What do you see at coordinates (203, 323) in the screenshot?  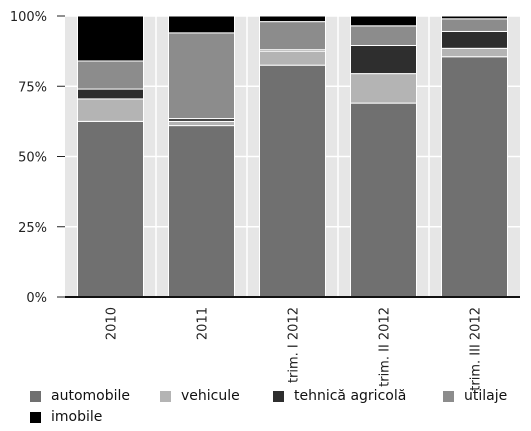 I see `x-tick-label: 2011` at bounding box center [203, 323].